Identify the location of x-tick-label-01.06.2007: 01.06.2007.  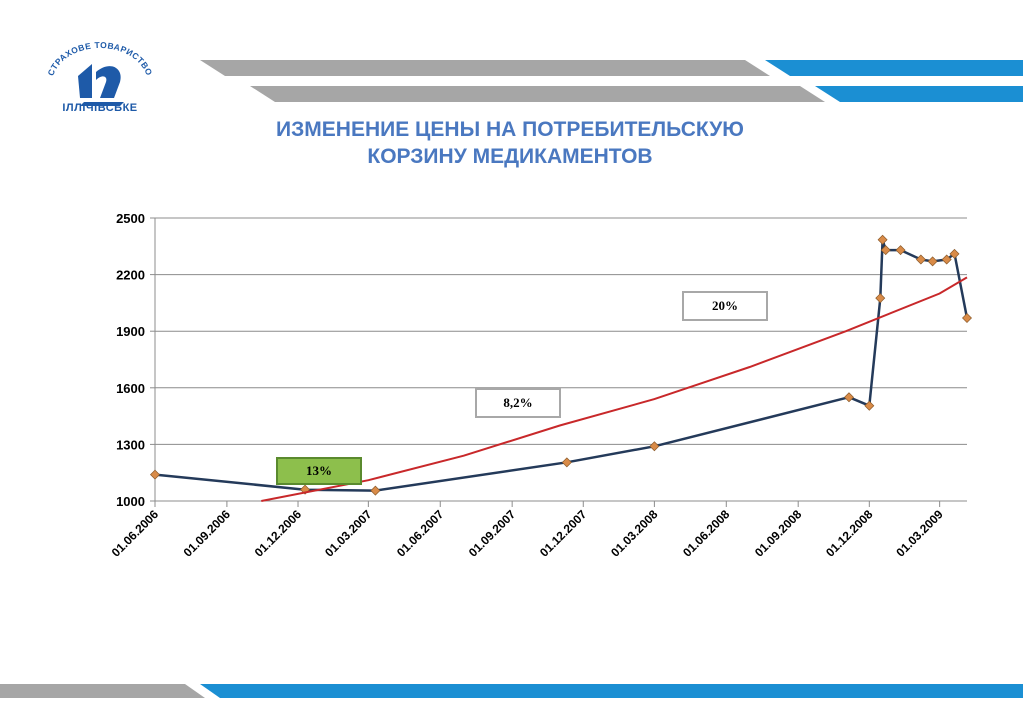
(420, 533).